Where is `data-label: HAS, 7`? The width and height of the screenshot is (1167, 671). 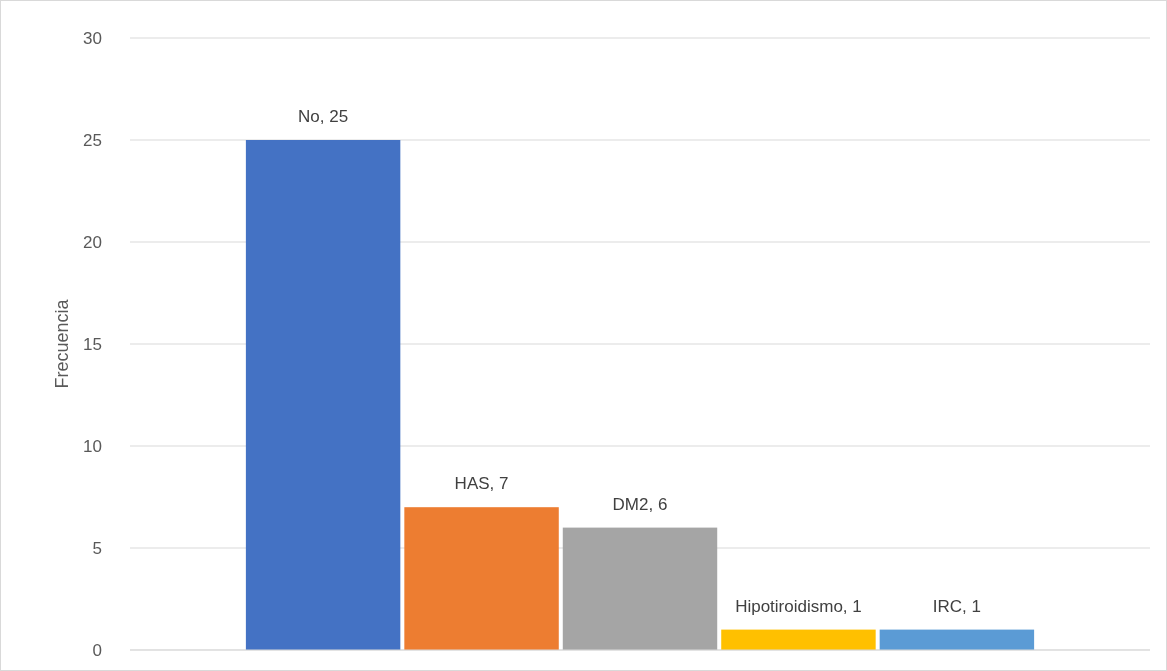 data-label: HAS, 7 is located at coordinates (481, 484).